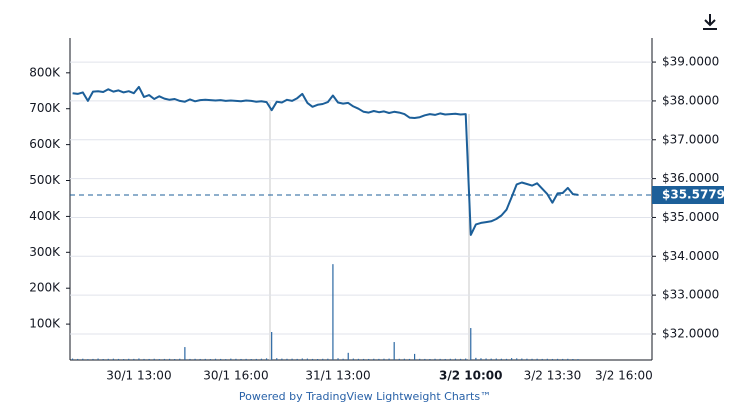  What do you see at coordinates (337, 376) in the screenshot?
I see `x-tick-label: 31/1 13:00` at bounding box center [337, 376].